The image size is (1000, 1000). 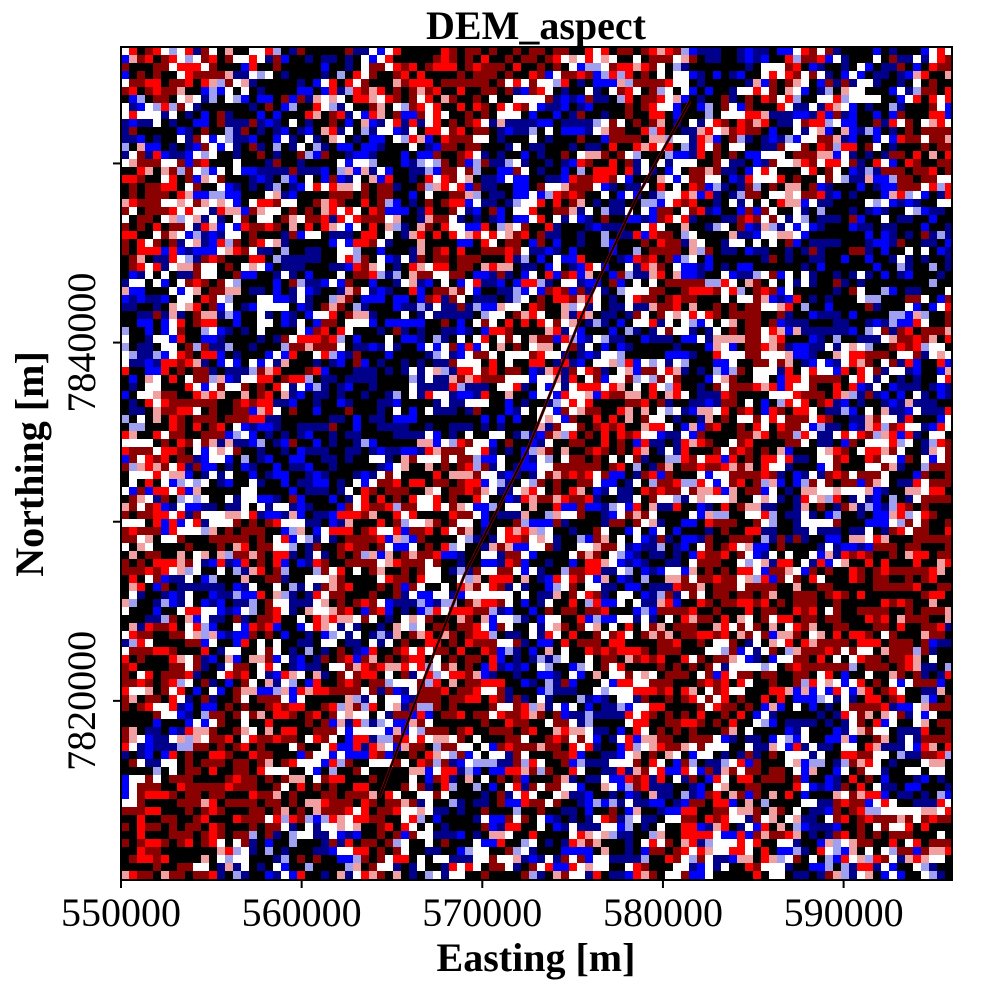 What do you see at coordinates (29, 464) in the screenshot?
I see `y-axis-label: Northing [m]` at bounding box center [29, 464].